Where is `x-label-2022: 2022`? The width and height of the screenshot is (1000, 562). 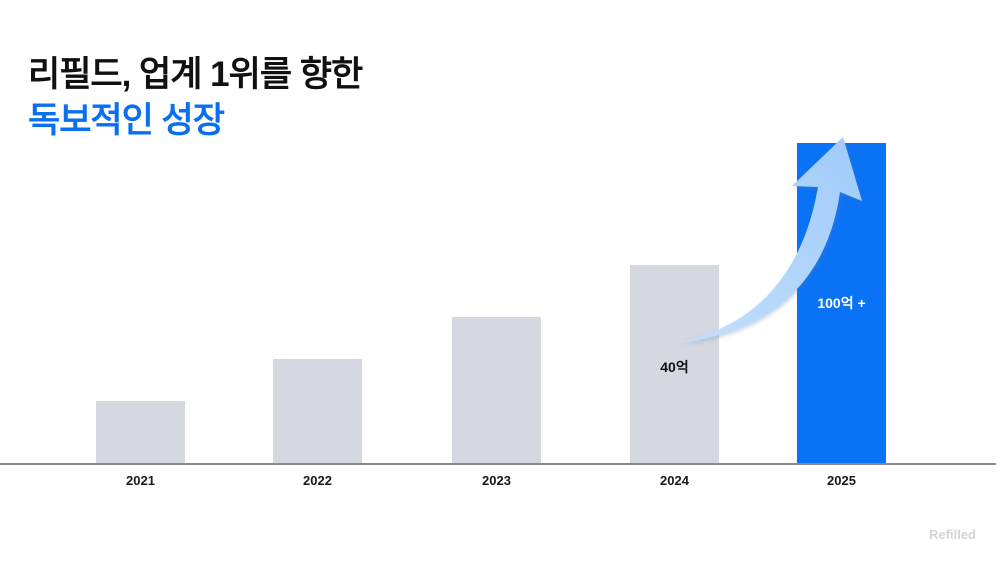 x-label-2022: 2022 is located at coordinates (317, 480).